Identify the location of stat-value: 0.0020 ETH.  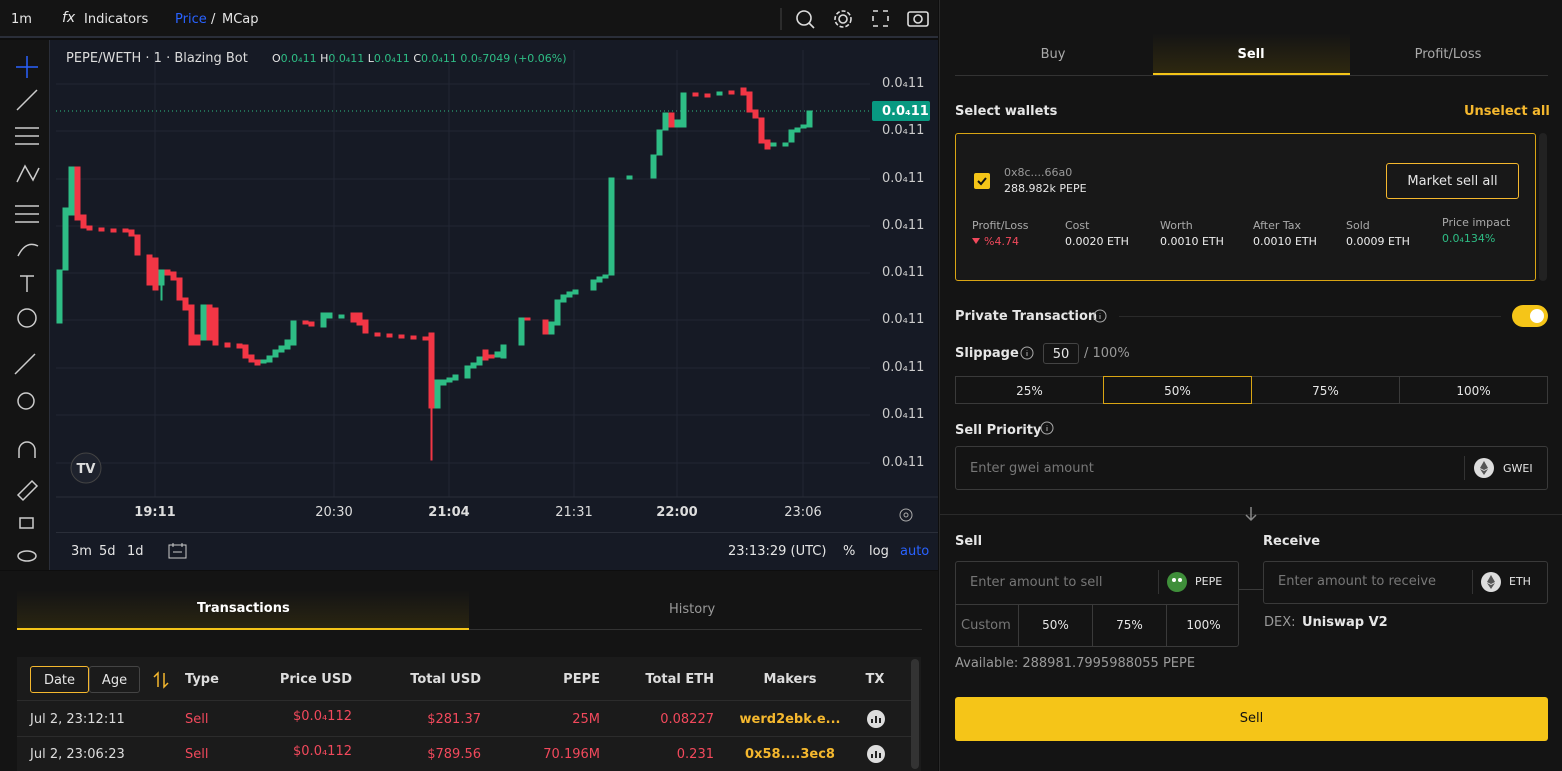
(1097, 241).